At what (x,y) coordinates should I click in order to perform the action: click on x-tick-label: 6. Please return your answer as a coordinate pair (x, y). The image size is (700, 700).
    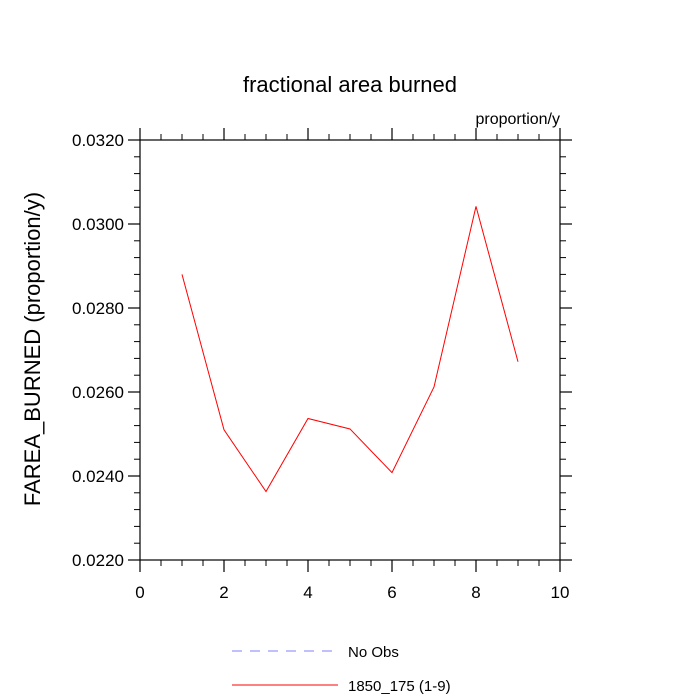
    Looking at the image, I should click on (391, 592).